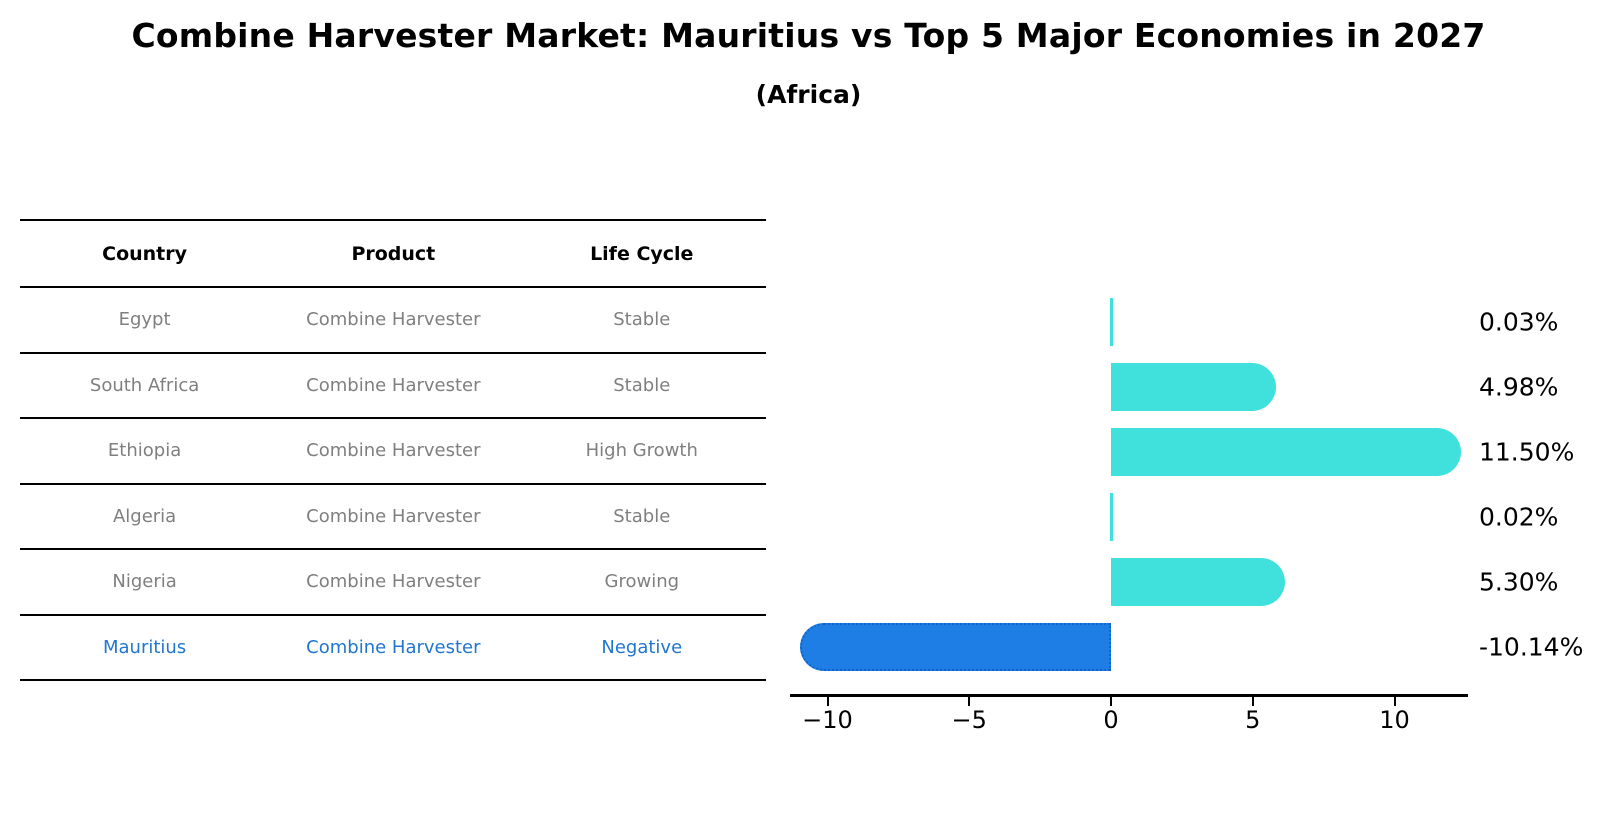 The image size is (1617, 823). Describe the element at coordinates (144, 582) in the screenshot. I see `cell-country: Nigeria` at that location.